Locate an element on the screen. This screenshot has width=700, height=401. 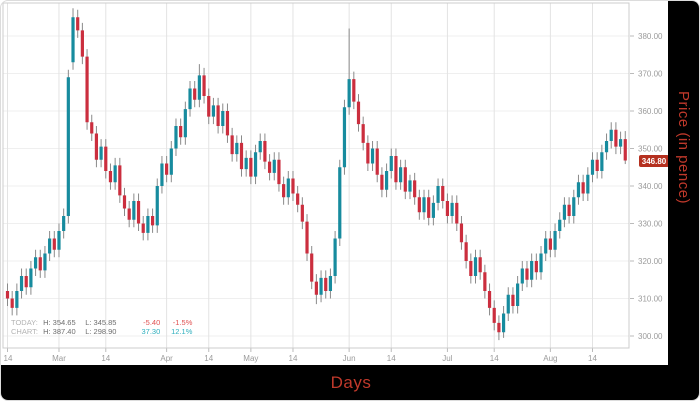
y-axis-title: Price (in pence) is located at coordinates (683, 148).